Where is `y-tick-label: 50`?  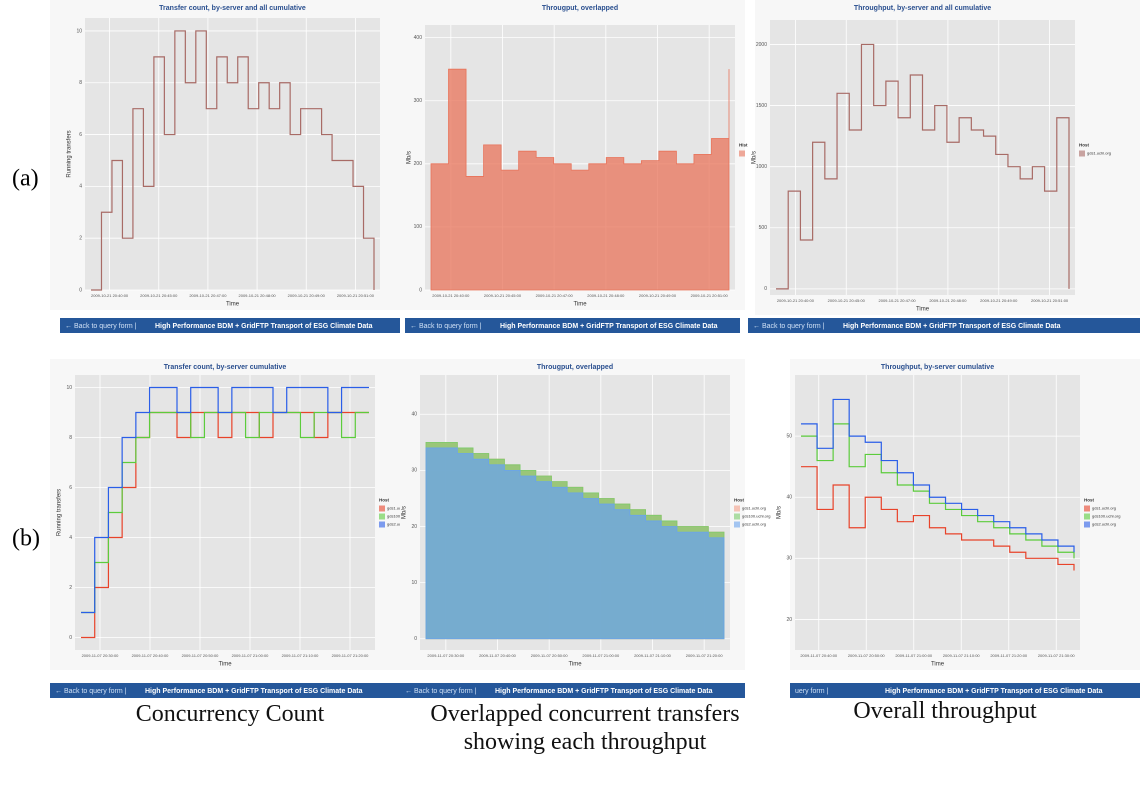 y-tick-label: 50 is located at coordinates (789, 436).